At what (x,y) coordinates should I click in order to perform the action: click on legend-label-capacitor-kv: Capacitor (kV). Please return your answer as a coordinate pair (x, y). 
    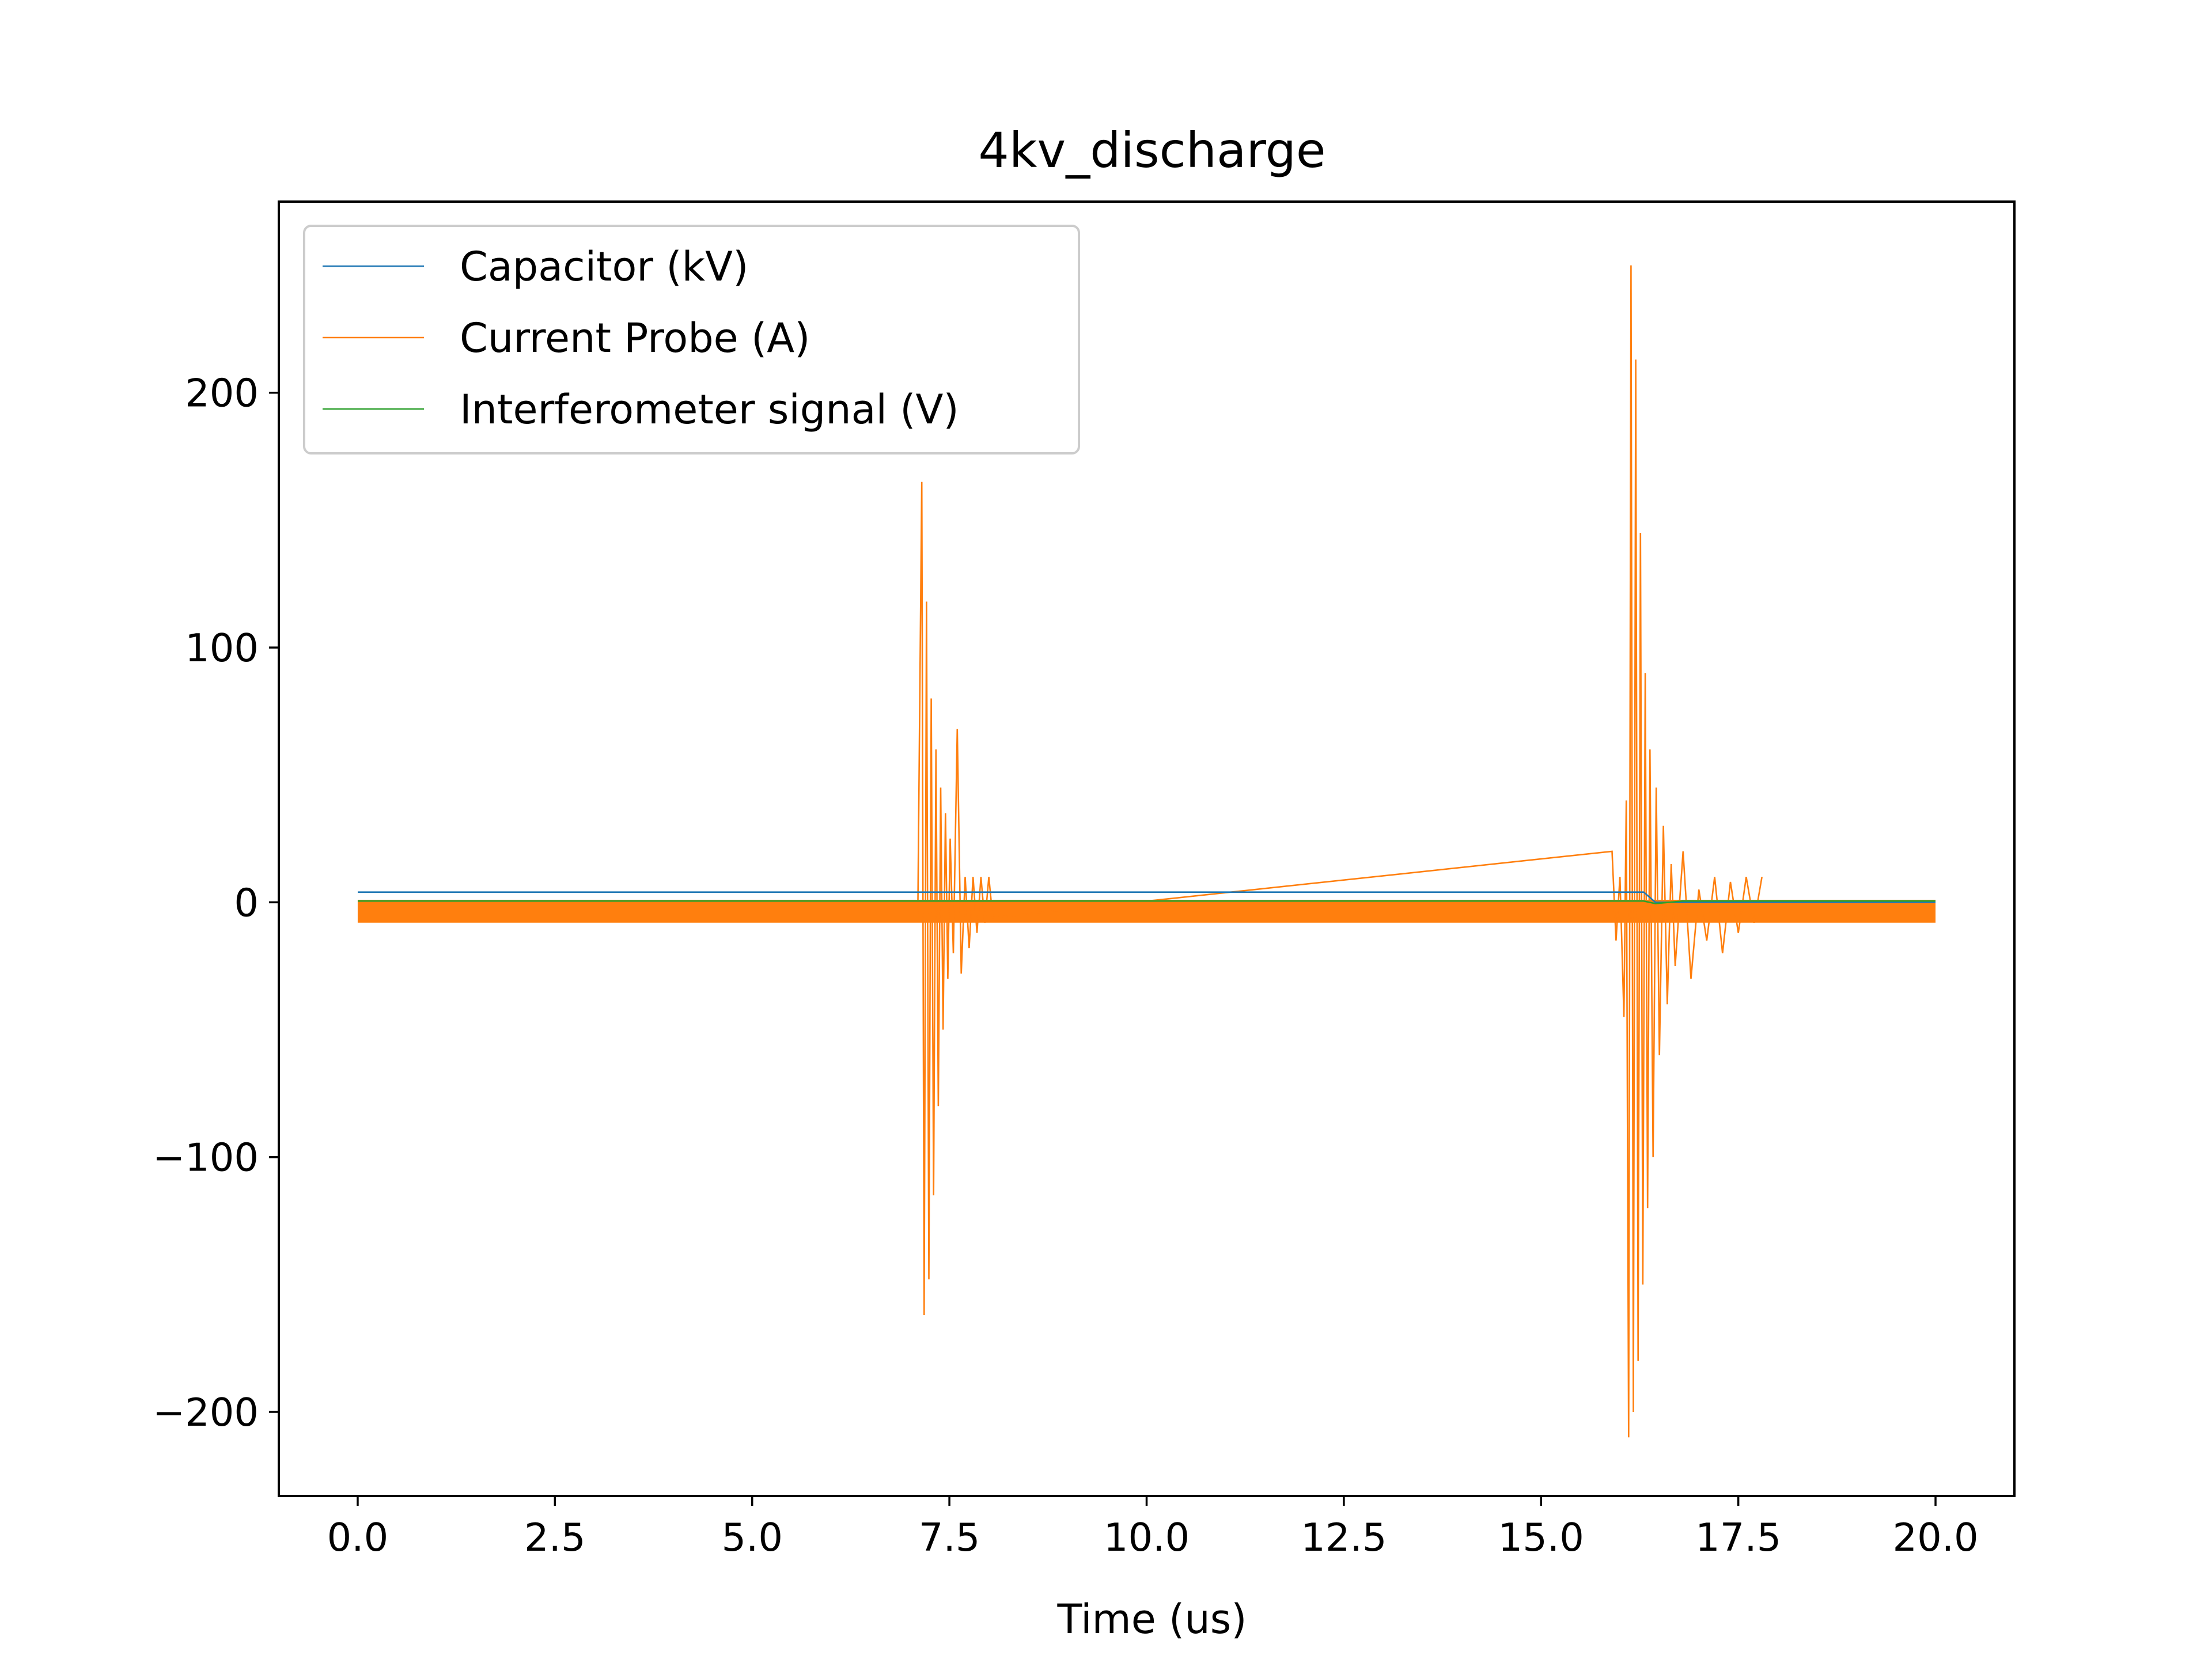
    Looking at the image, I should click on (604, 266).